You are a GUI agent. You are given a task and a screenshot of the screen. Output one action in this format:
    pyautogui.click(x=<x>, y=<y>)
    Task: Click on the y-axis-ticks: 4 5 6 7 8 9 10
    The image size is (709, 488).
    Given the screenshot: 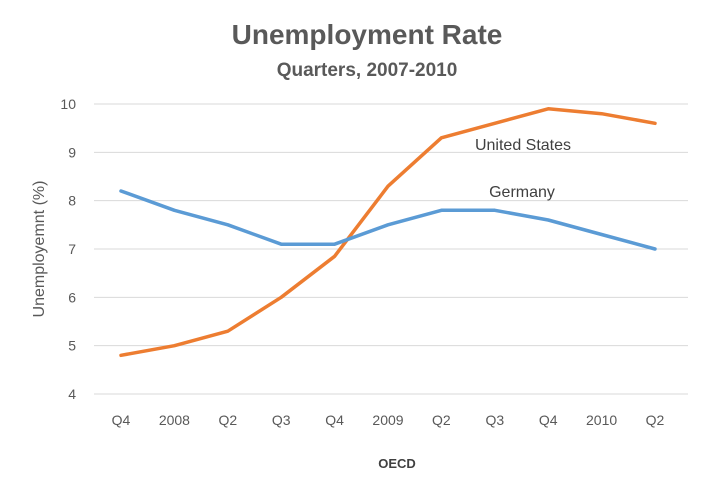 What is the action you would take?
    pyautogui.click(x=68, y=249)
    